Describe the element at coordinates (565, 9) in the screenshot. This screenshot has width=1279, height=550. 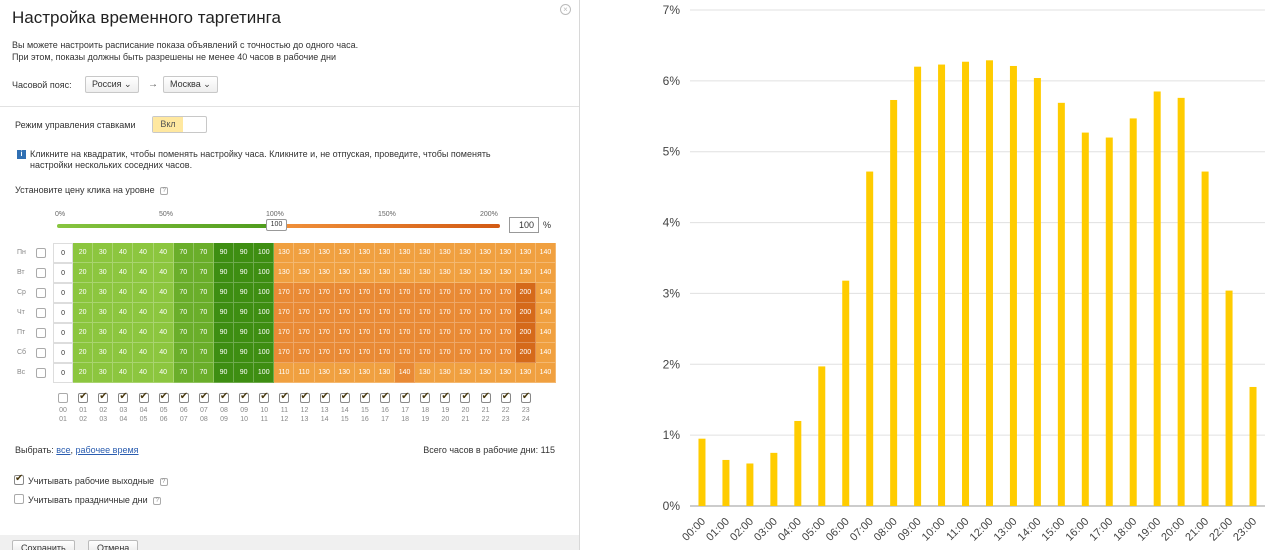
I see `close-icon: ×` at that location.